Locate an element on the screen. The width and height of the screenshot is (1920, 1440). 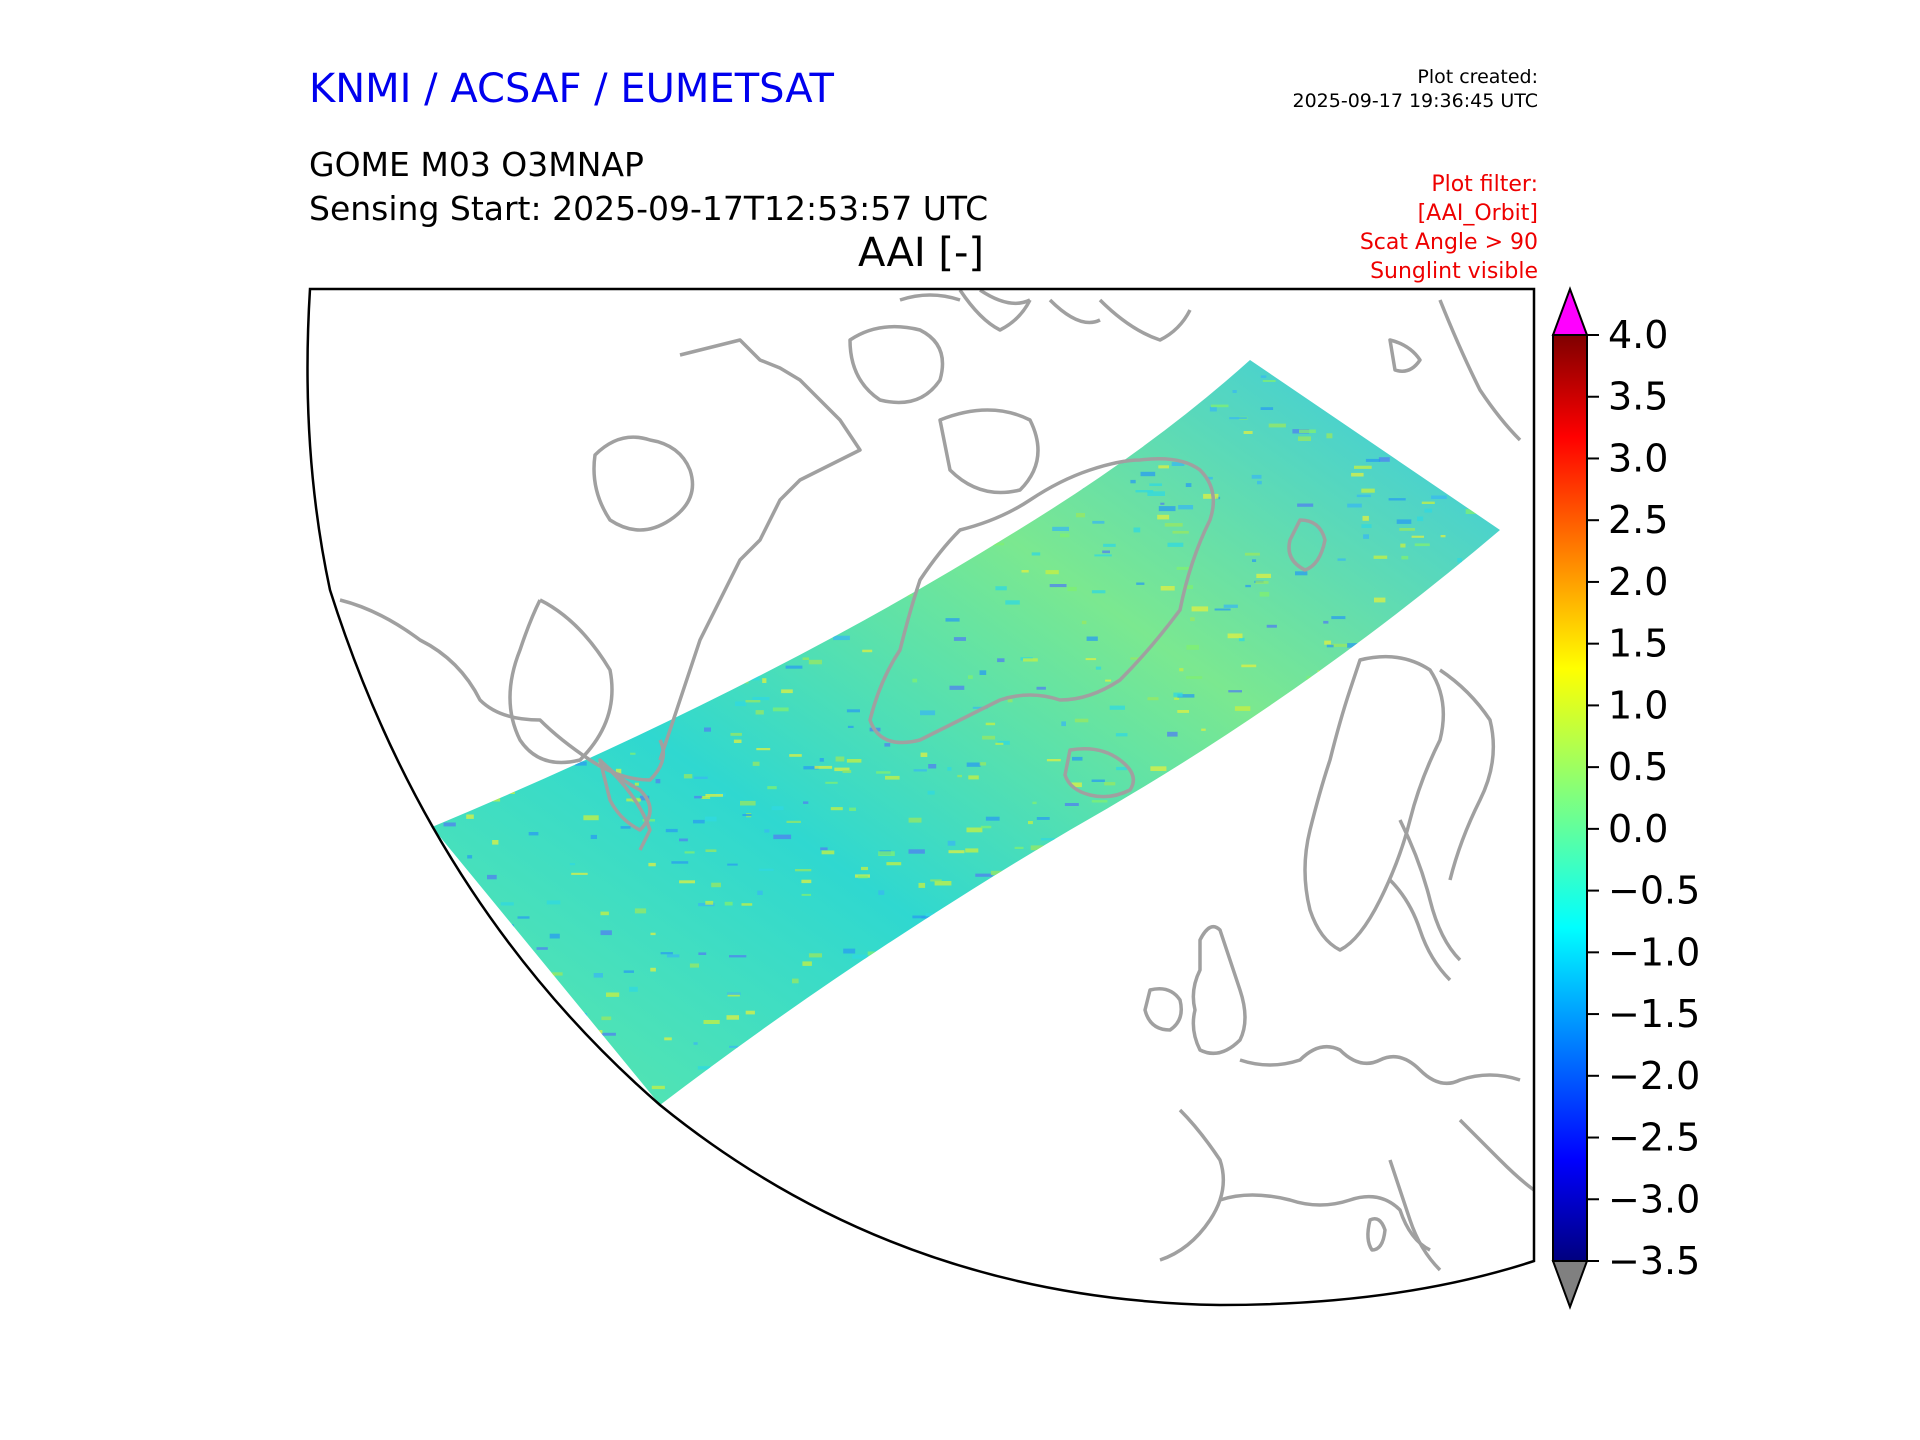
colorbar-tick-label: 3.5 is located at coordinates (1638, 397).